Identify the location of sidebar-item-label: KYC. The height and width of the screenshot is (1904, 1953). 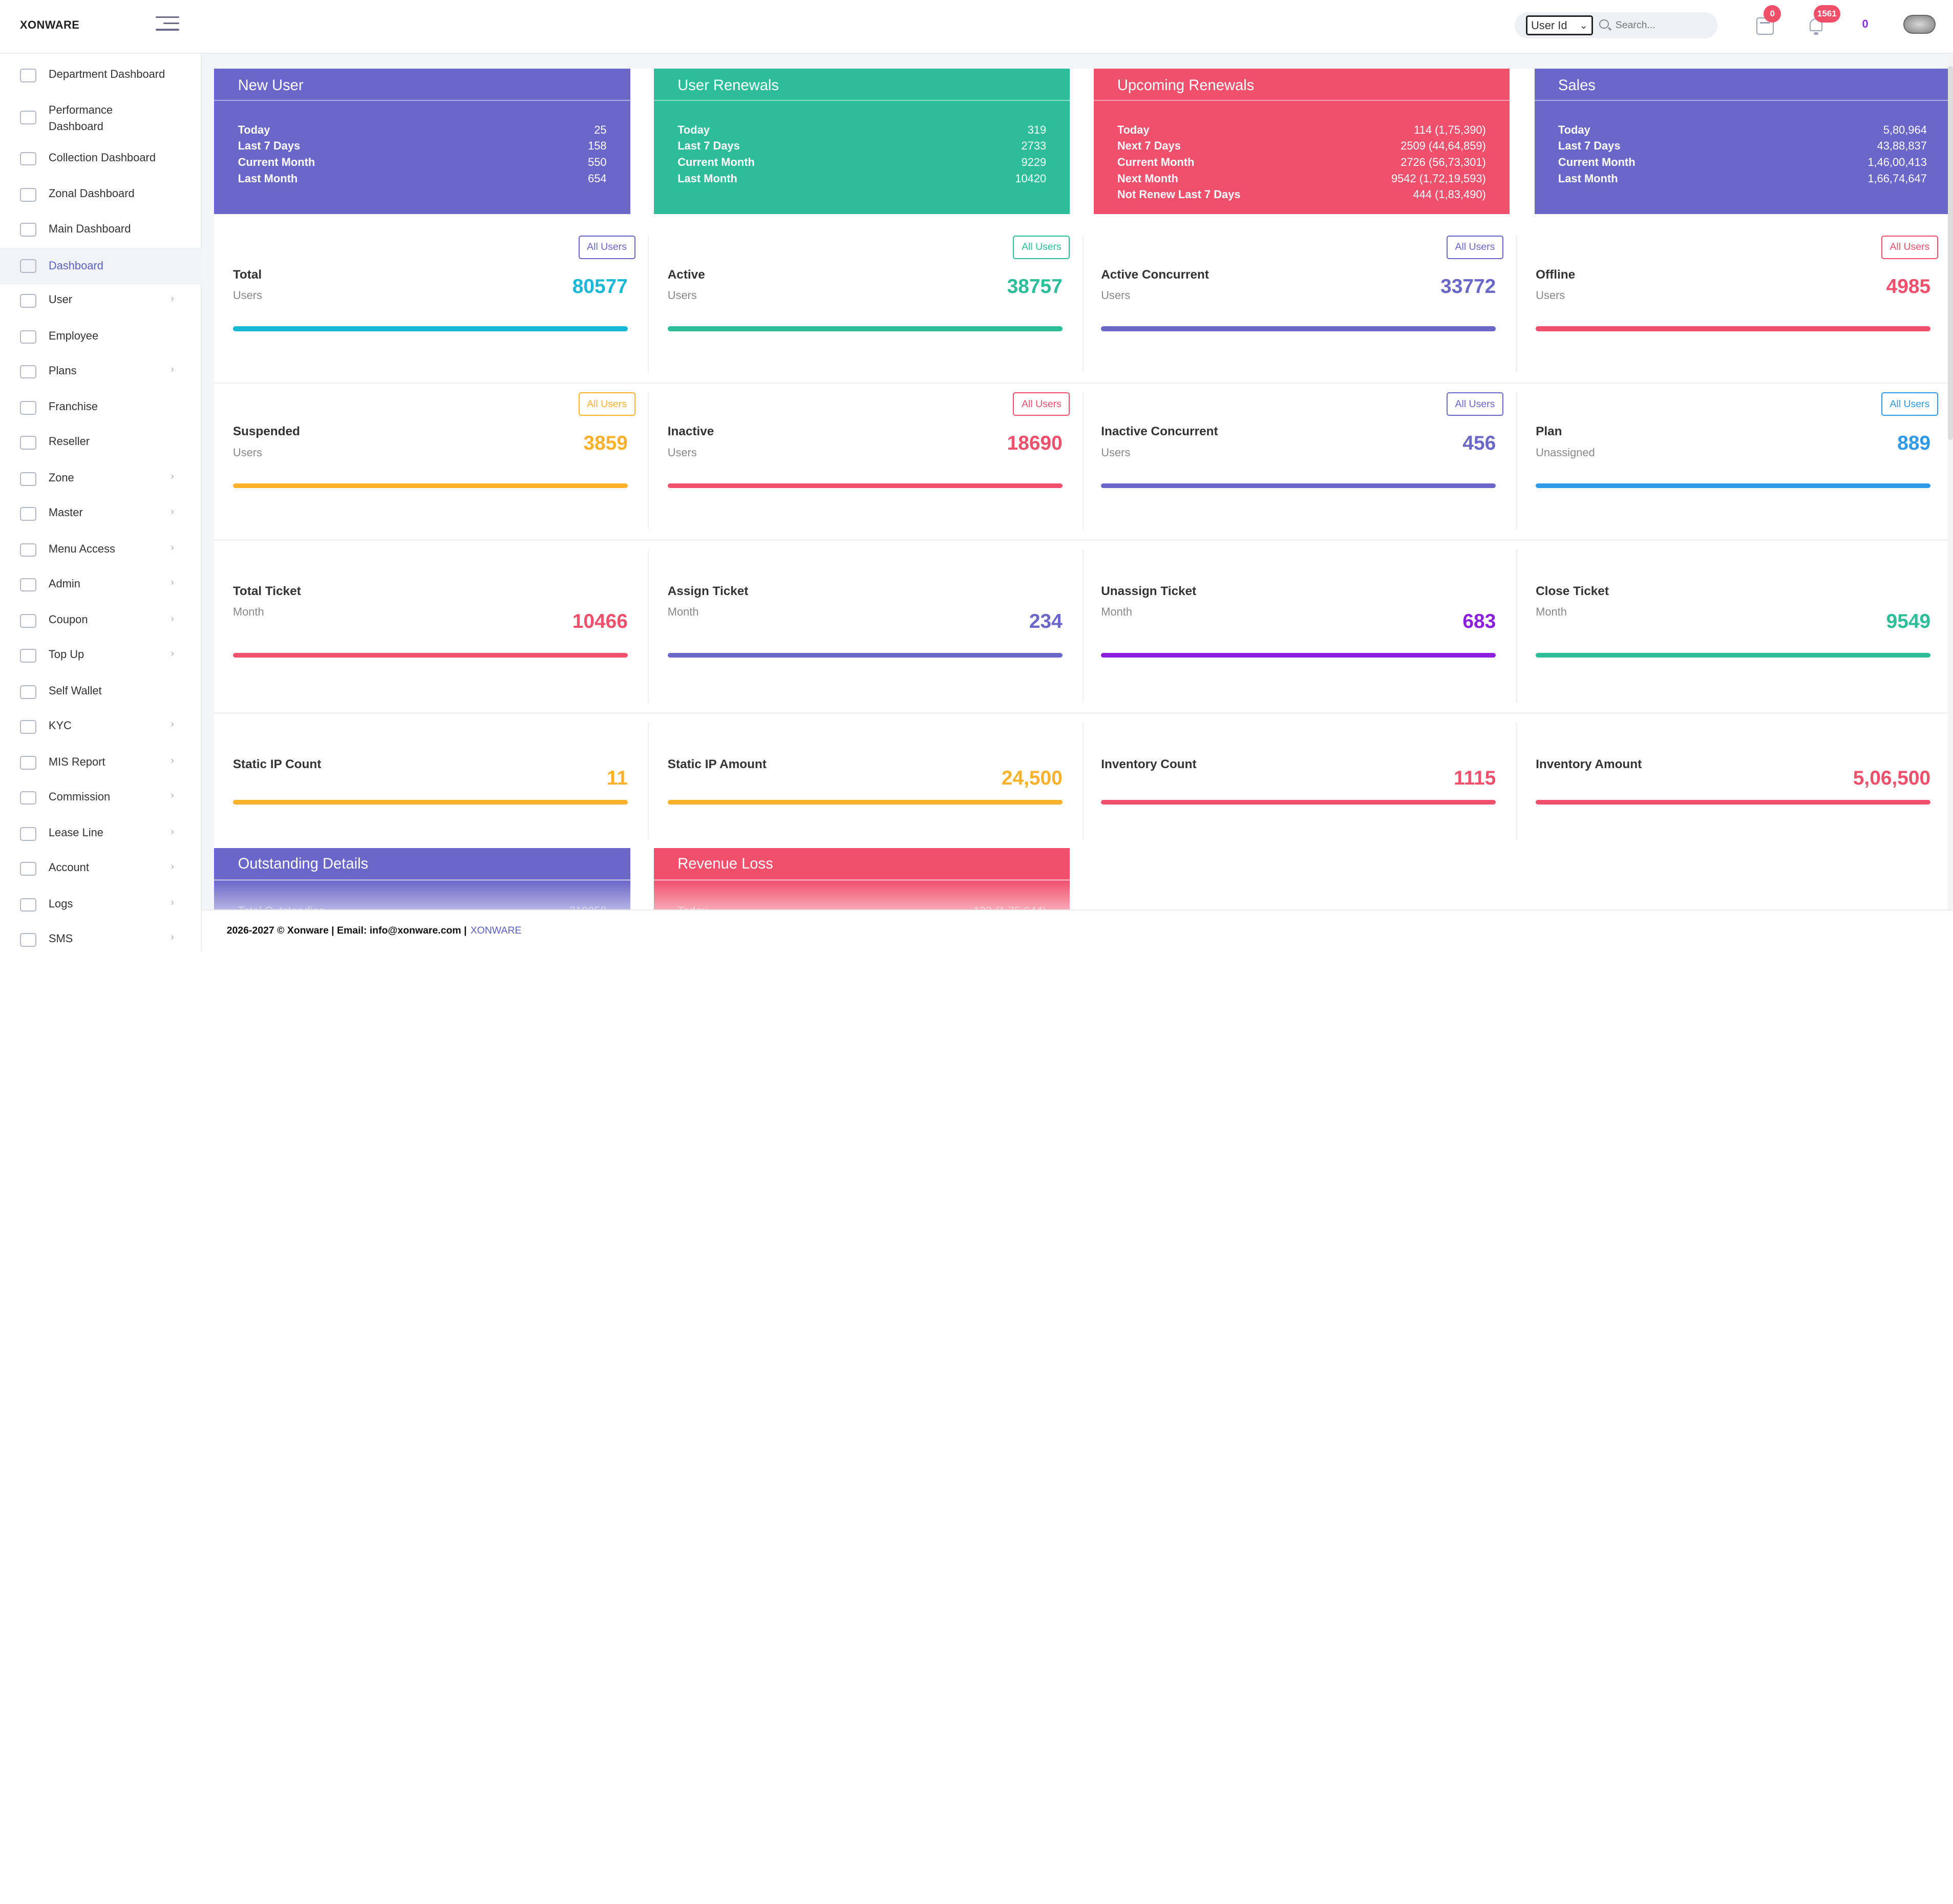
(60, 725).